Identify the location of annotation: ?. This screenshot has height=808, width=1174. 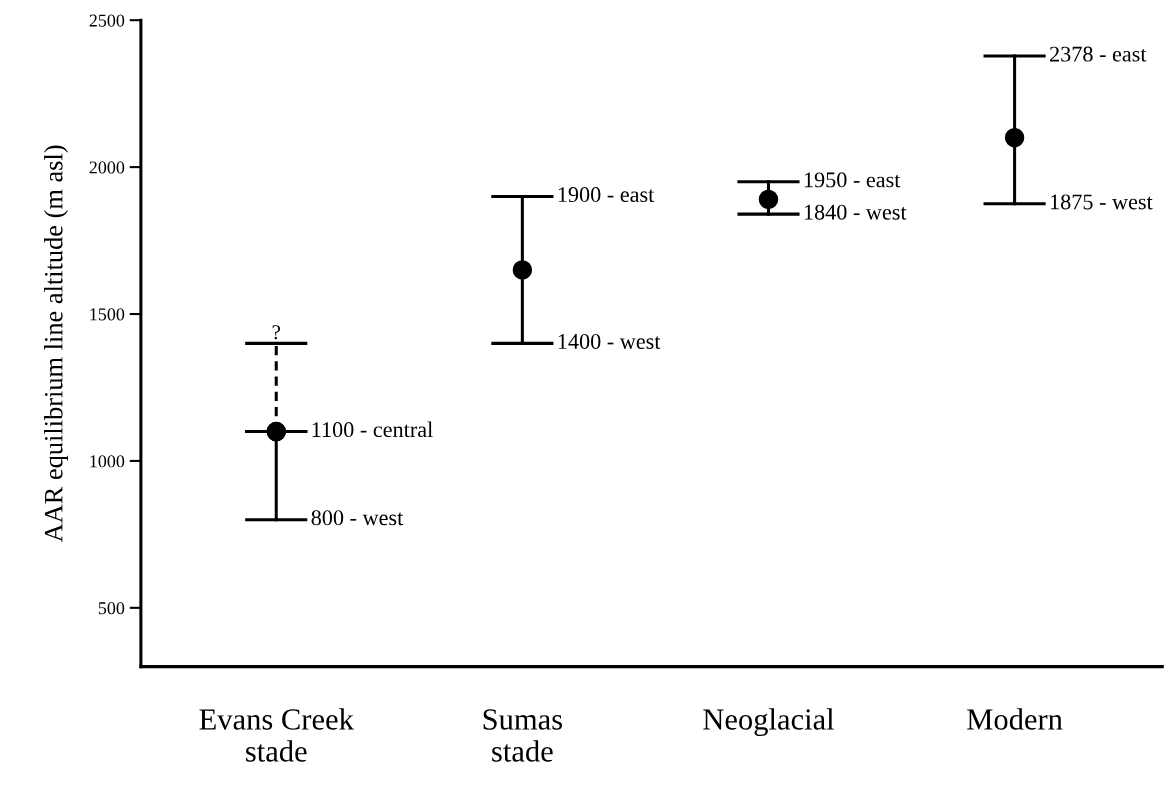
(276, 332).